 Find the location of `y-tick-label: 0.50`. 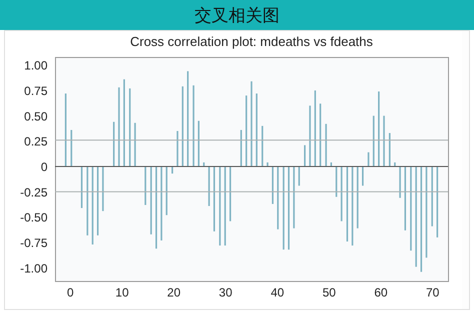

y-tick-label: 0.50 is located at coordinates (36, 116).